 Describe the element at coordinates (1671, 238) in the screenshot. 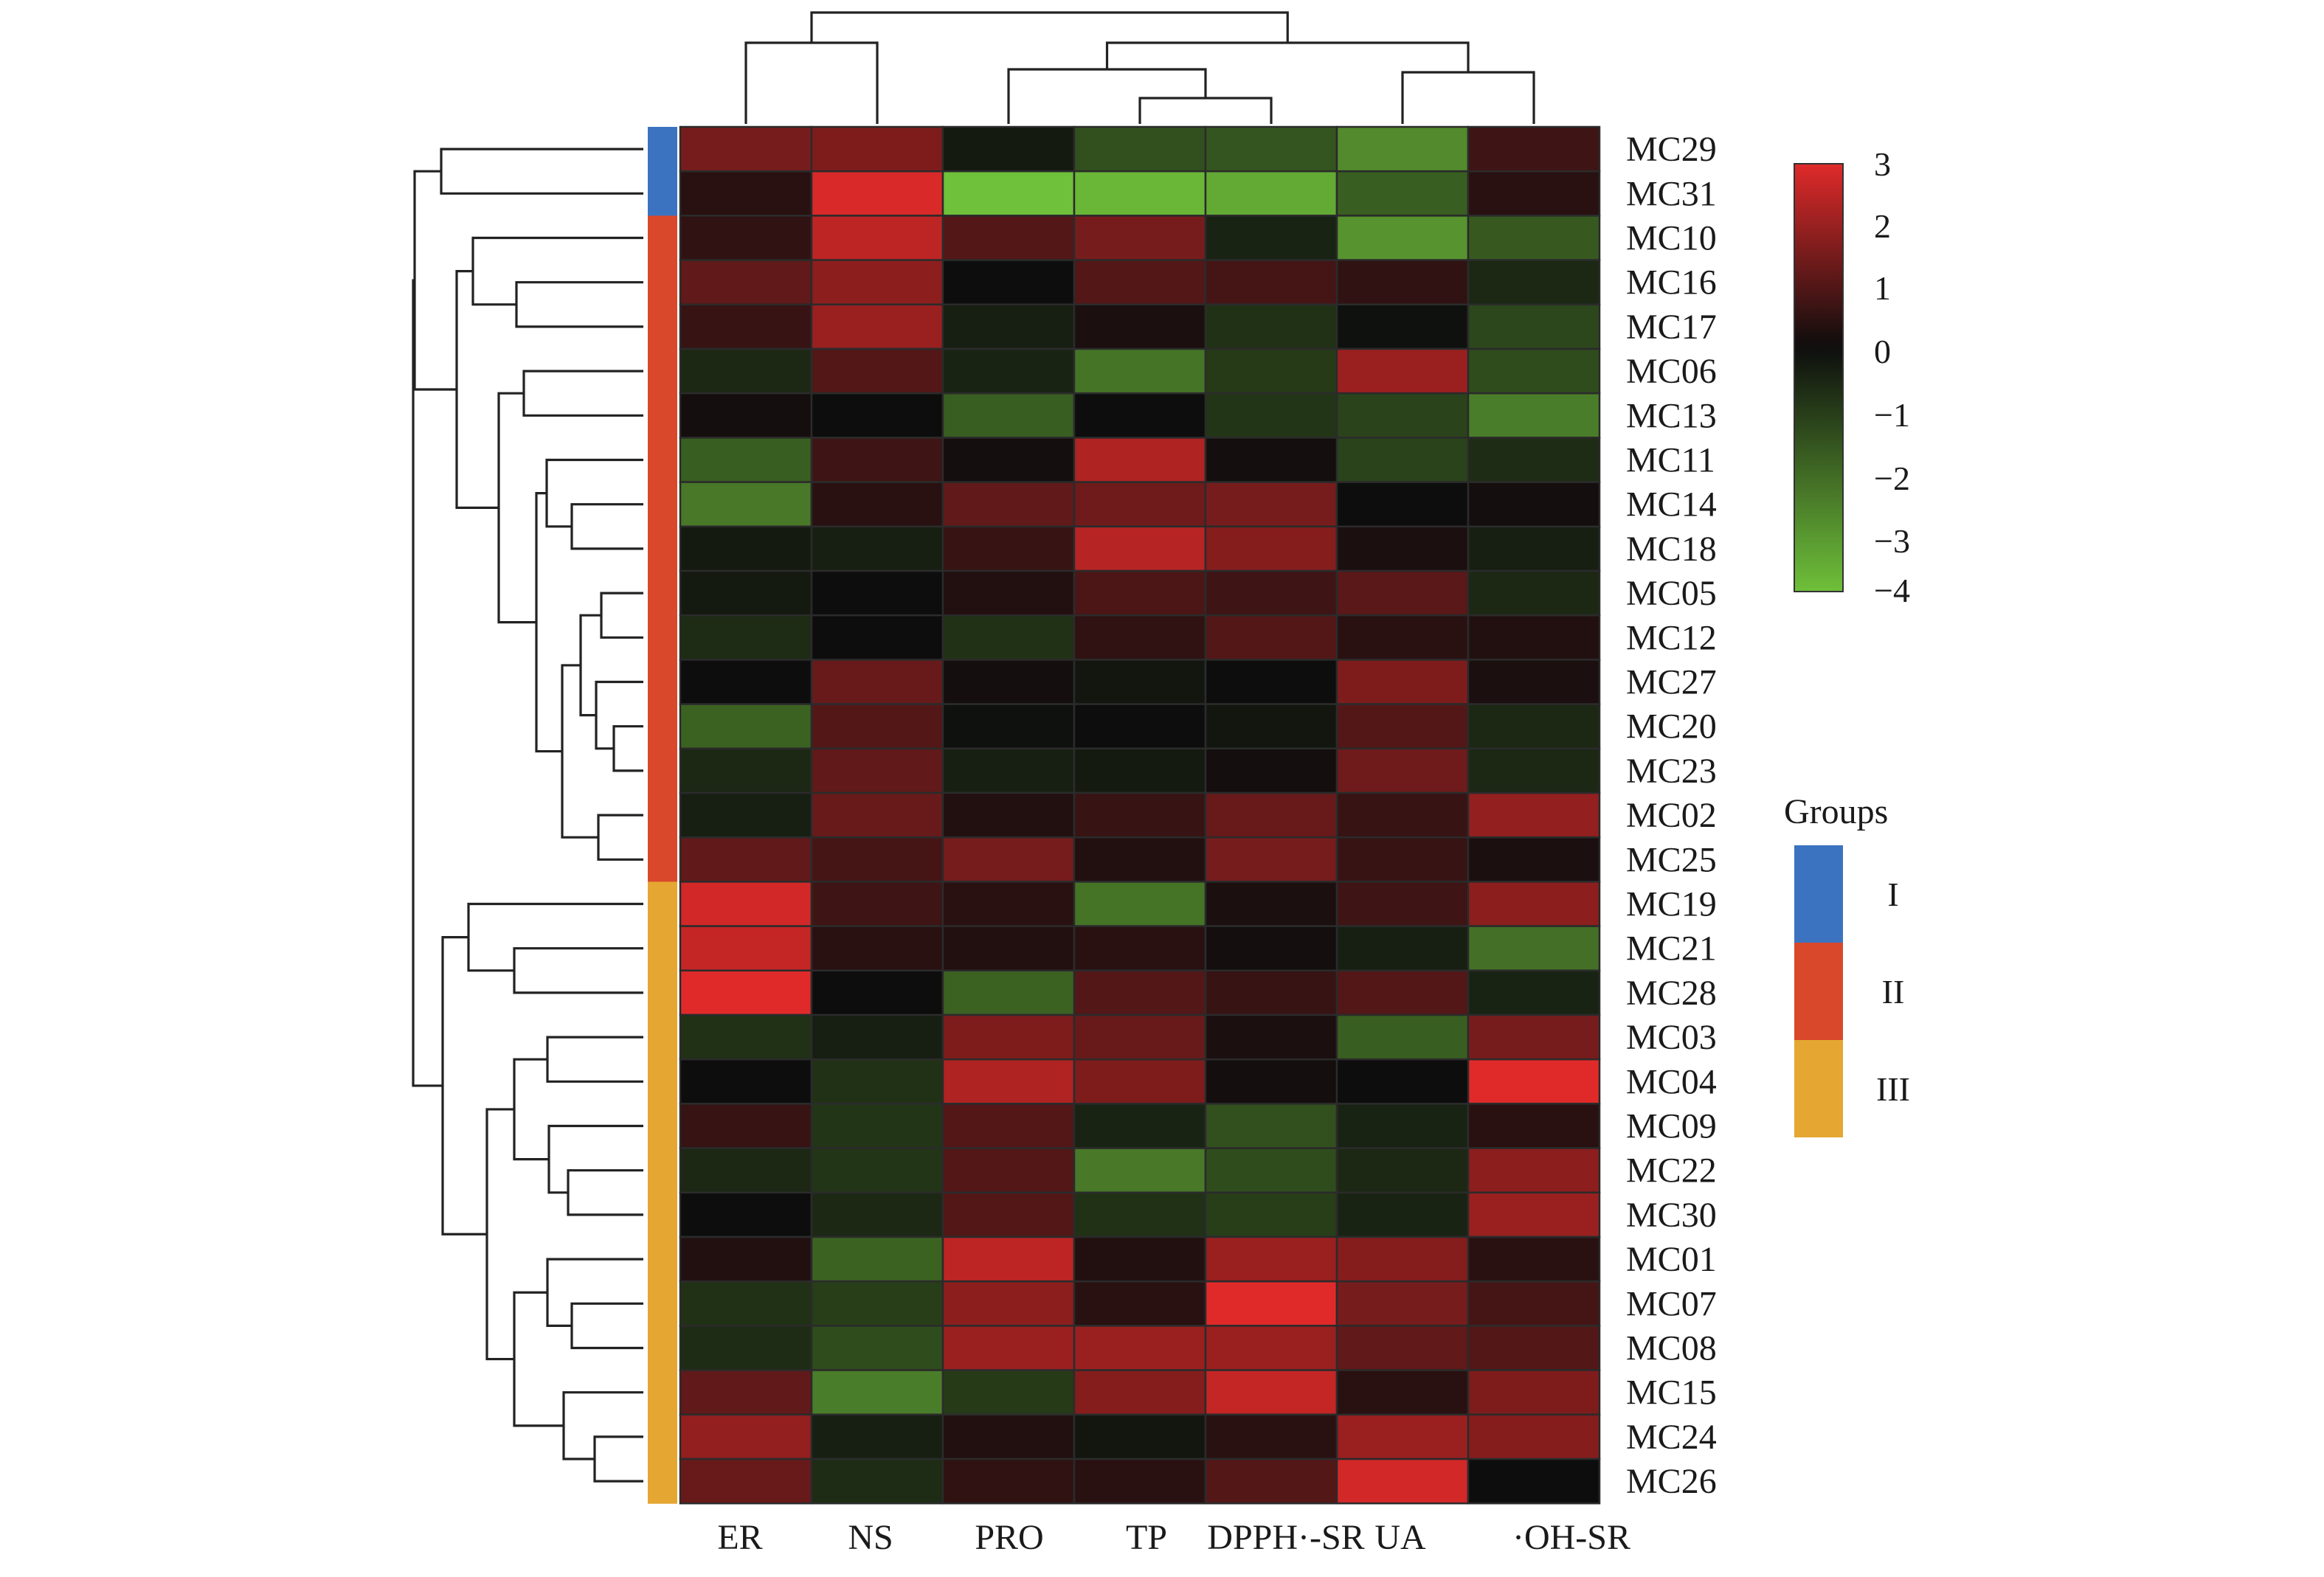

I see `row-label: MC10` at that location.